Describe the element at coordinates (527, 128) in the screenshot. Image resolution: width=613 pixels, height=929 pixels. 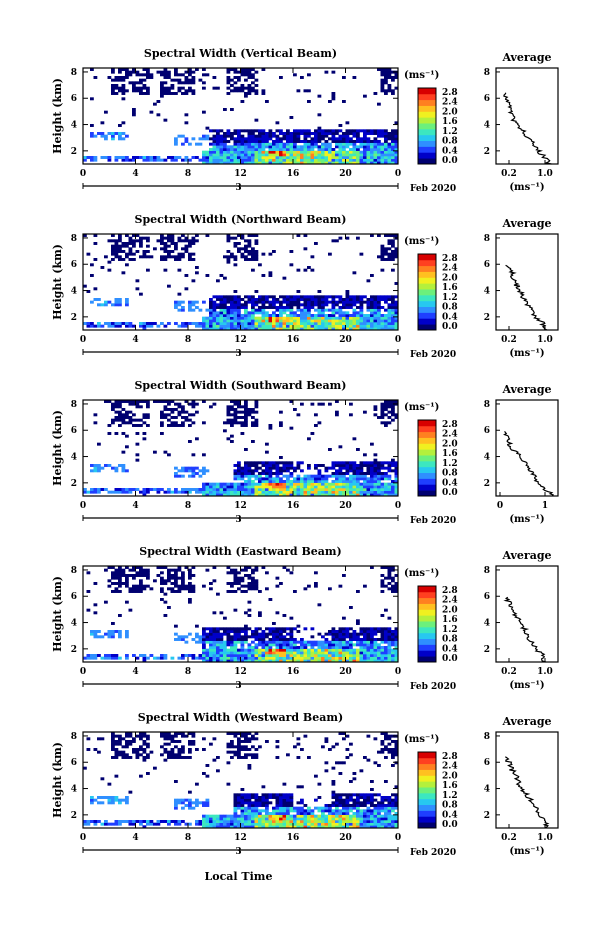
I see `average-profile-line` at that location.